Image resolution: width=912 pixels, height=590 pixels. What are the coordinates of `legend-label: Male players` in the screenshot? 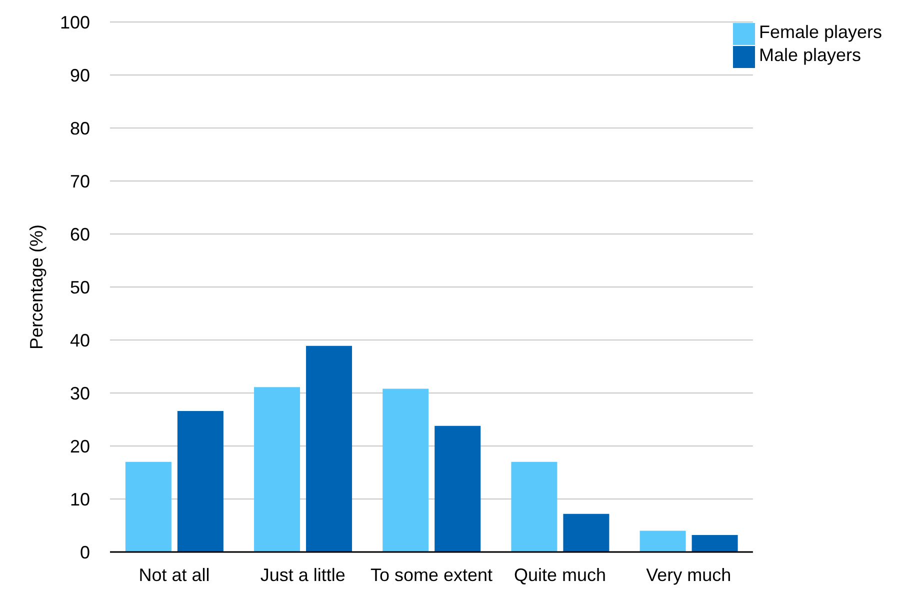 It's located at (809, 54).